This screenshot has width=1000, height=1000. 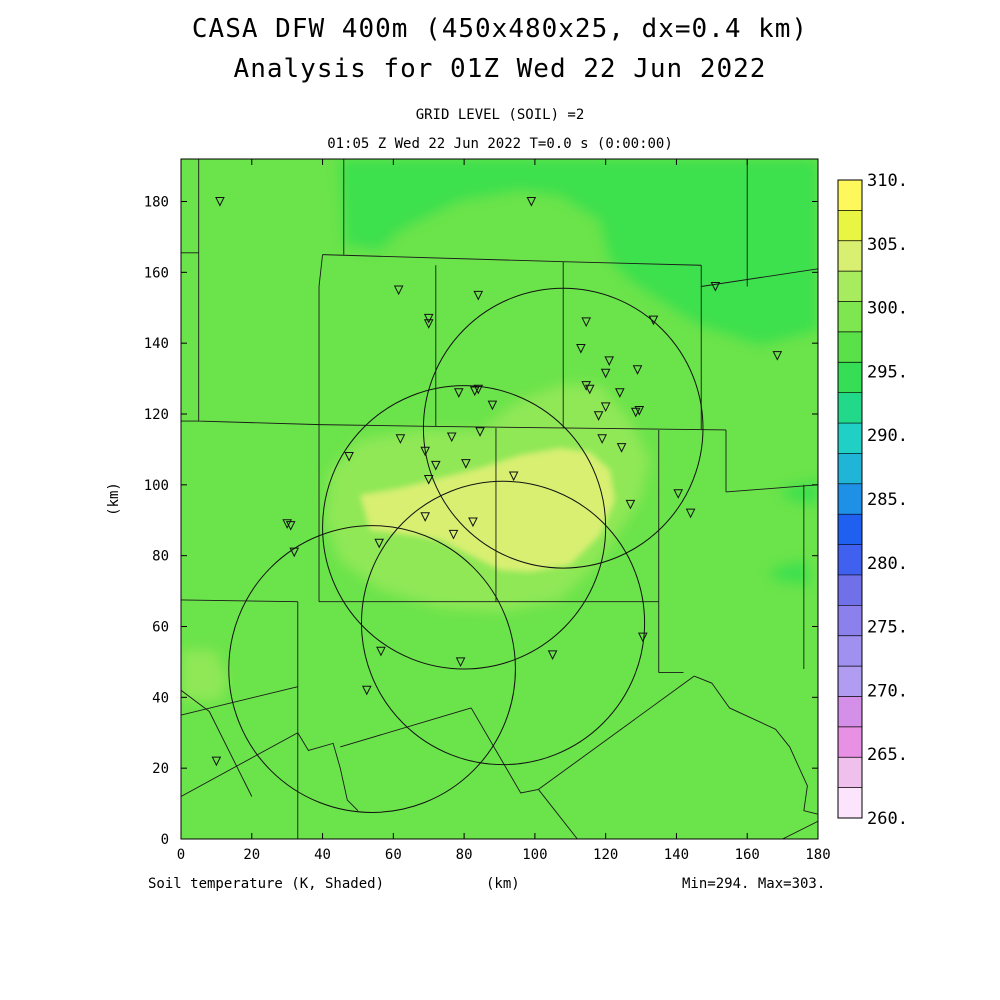 What do you see at coordinates (887, 436) in the screenshot?
I see `colorbar-label: 290.` at bounding box center [887, 436].